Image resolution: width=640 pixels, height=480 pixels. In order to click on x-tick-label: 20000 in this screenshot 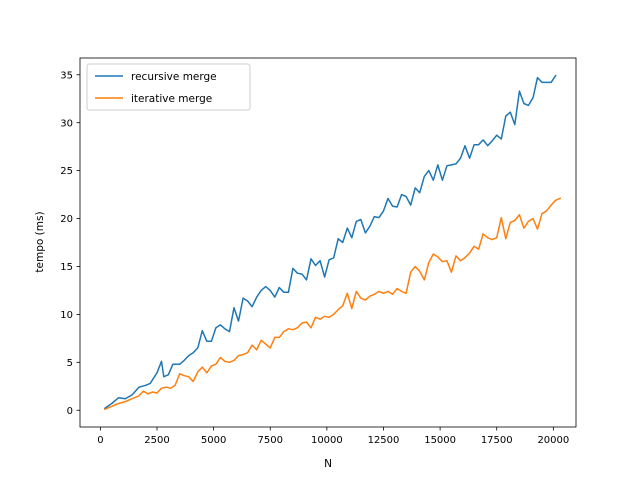, I will do `click(553, 440)`.